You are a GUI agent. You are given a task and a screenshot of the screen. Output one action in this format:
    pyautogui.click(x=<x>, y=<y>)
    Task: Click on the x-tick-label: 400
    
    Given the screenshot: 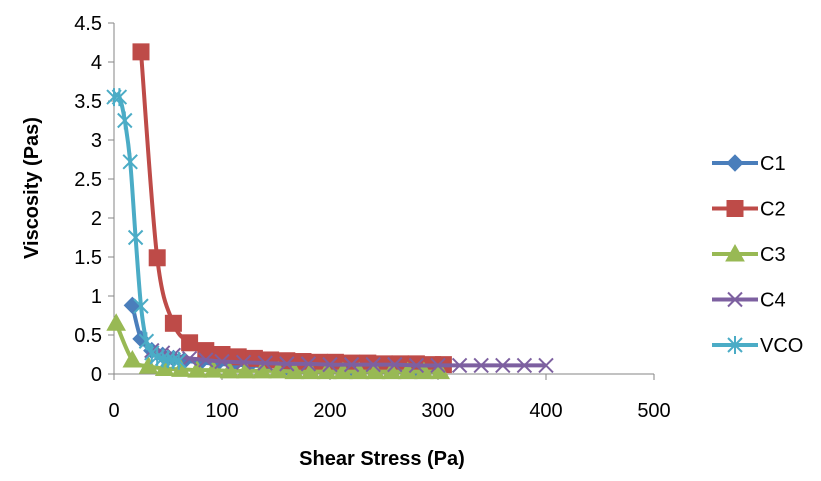 What is the action you would take?
    pyautogui.click(x=545, y=411)
    